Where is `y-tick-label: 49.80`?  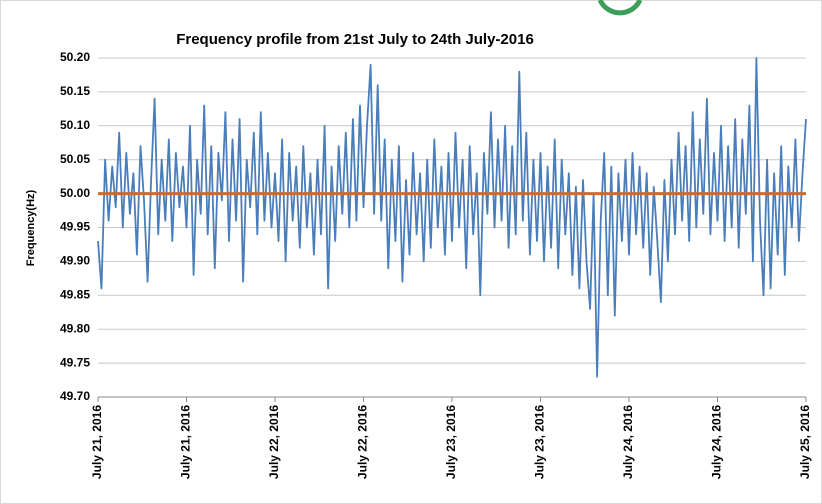
y-tick-label: 49.80 is located at coordinates (75, 328).